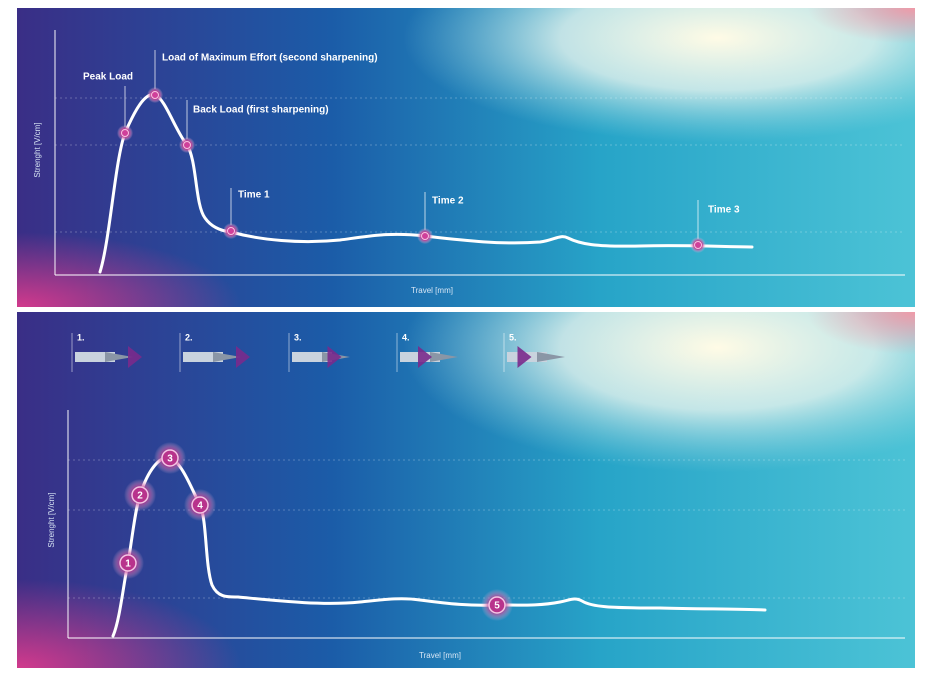 The width and height of the screenshot is (931, 673). I want to click on annotation: Back Load (first sharpening), so click(261, 110).